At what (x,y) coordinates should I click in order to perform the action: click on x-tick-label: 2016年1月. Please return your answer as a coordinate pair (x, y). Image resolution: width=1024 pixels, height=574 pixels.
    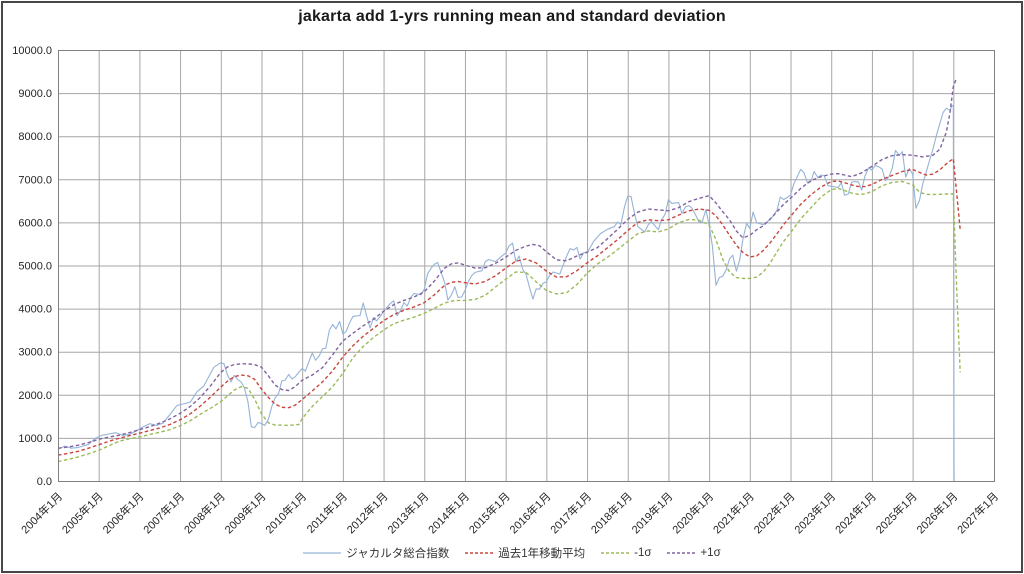
    Looking at the image, I should click on (529, 512).